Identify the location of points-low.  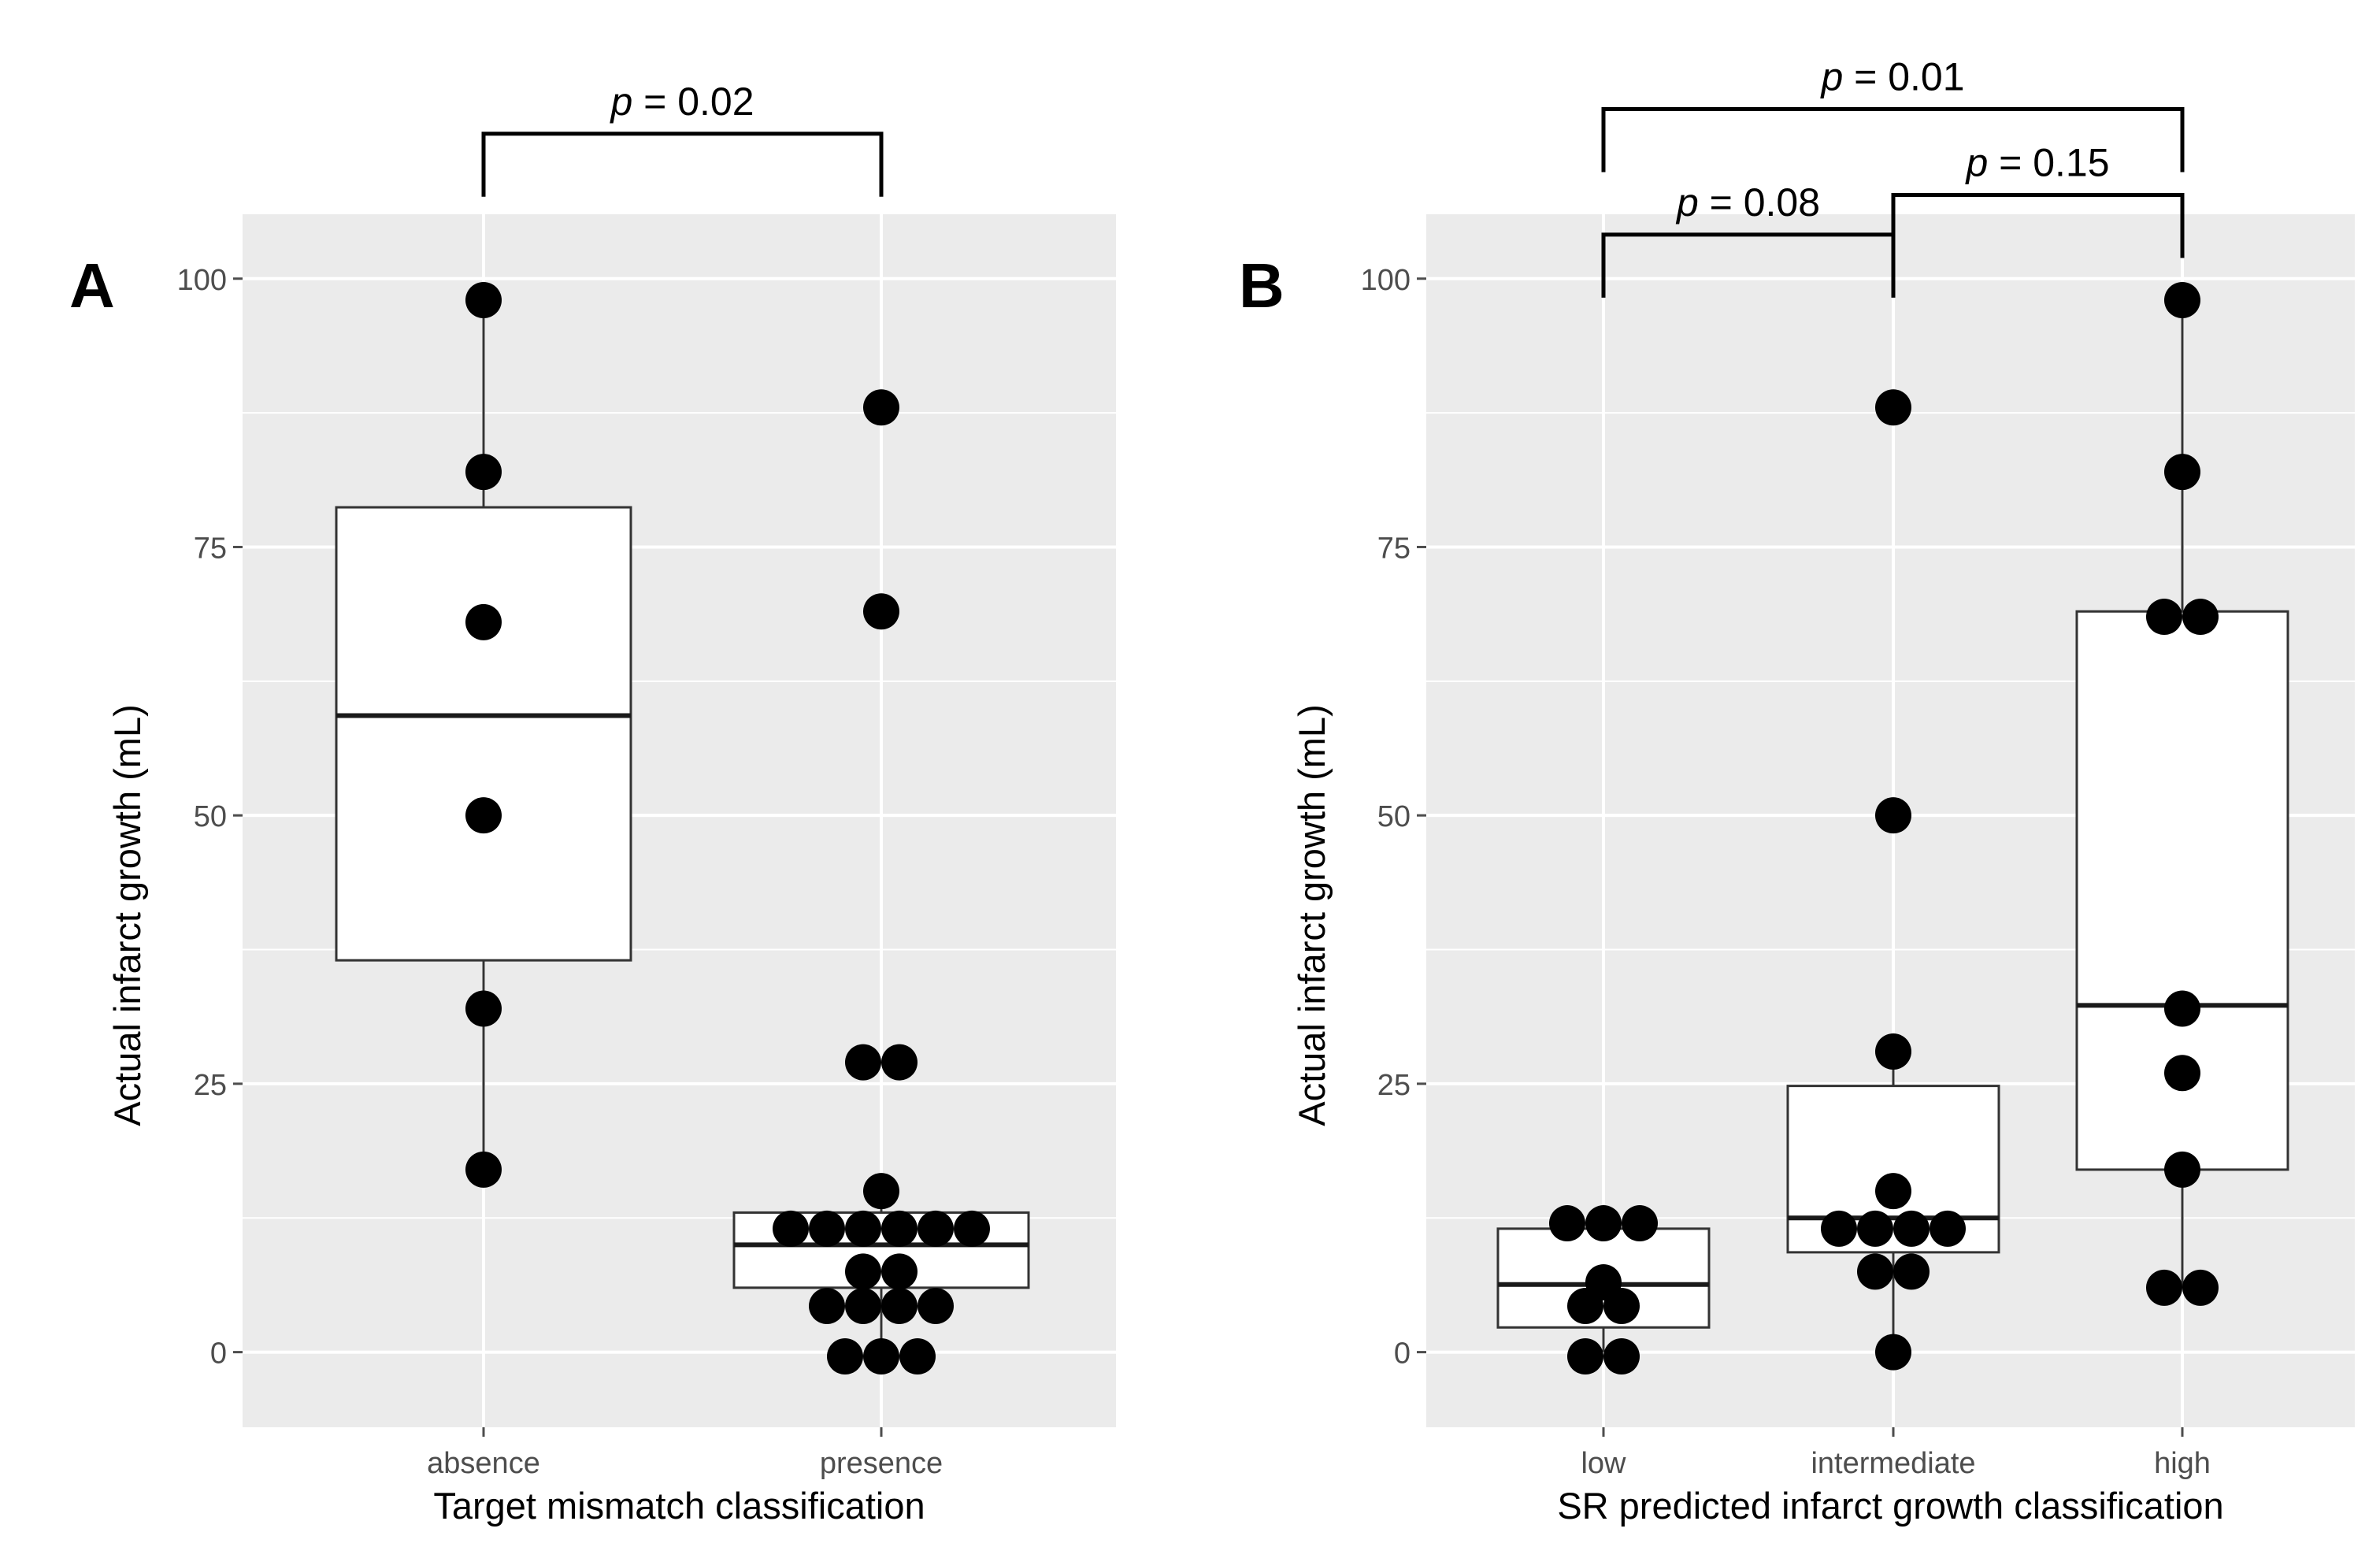
(1603, 1290).